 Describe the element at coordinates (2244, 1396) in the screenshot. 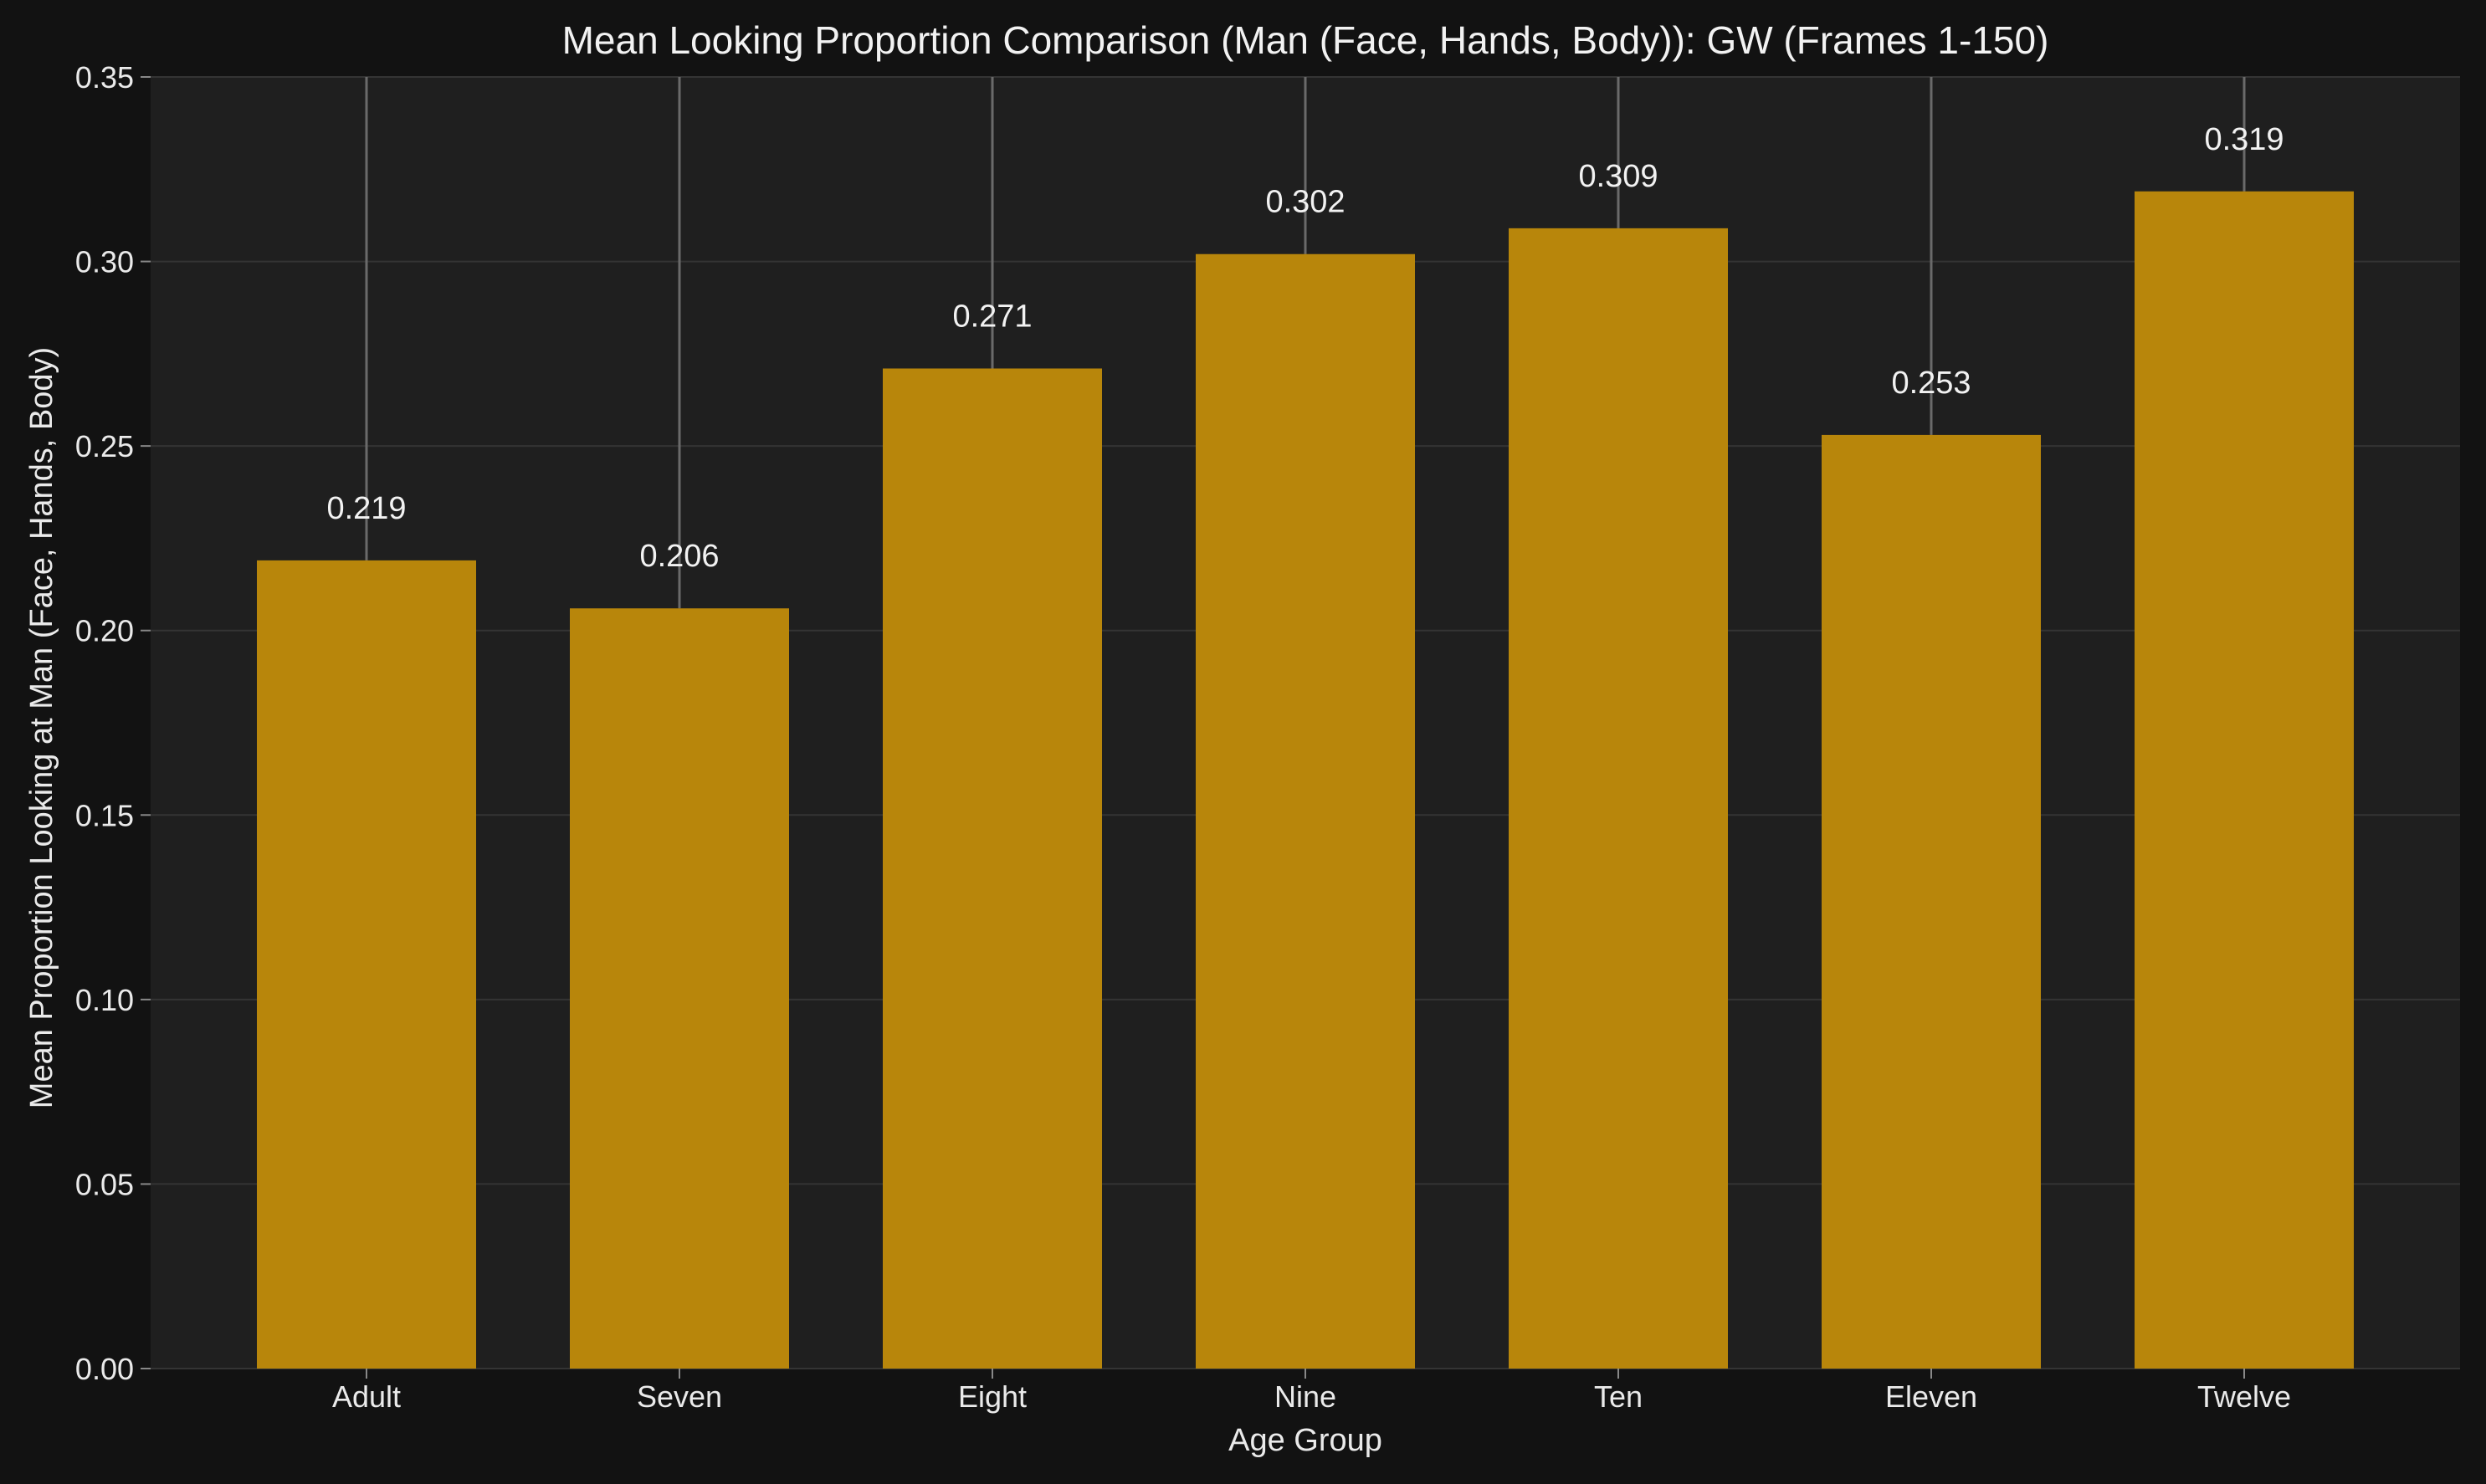

I see `x-tick-label: Twelve` at that location.